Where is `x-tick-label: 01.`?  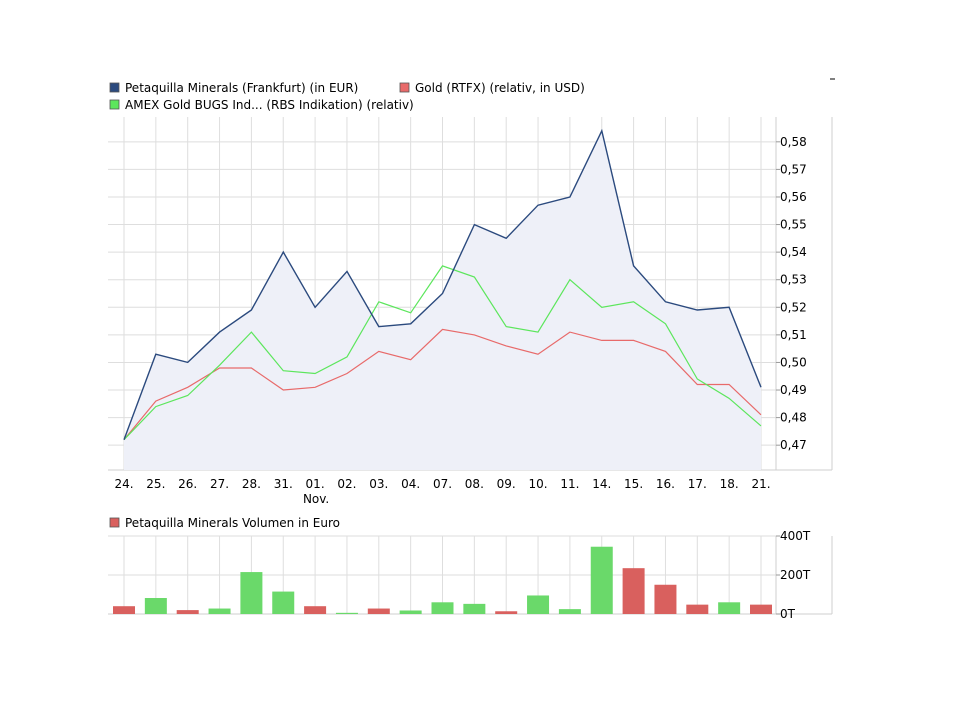
x-tick-label: 01. is located at coordinates (315, 484).